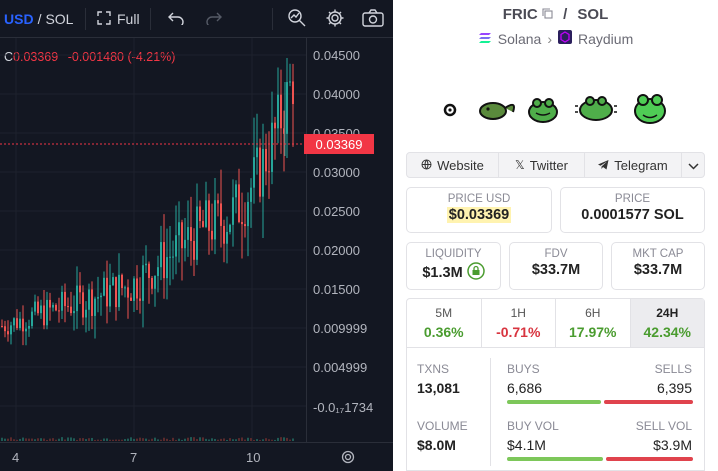  Describe the element at coordinates (593, 323) in the screenshot. I see `tab-6h: 6H 17.97%` at that location.